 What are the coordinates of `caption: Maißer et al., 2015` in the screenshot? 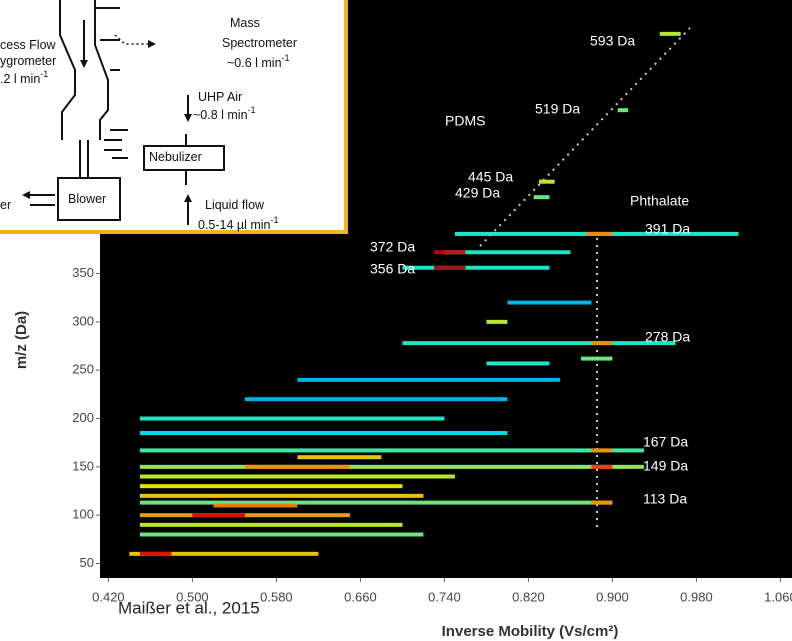 It's located at (189, 607).